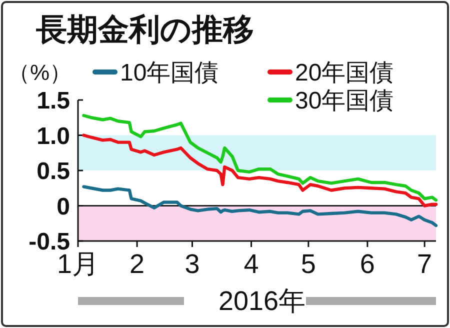 This screenshot has width=450, height=328. I want to click on legend-label: 20年国債, so click(344, 73).